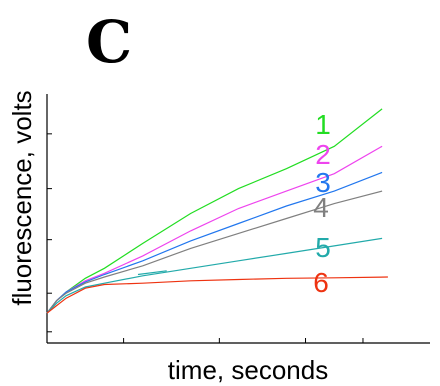  I want to click on series-label-5: 5, so click(323, 247).